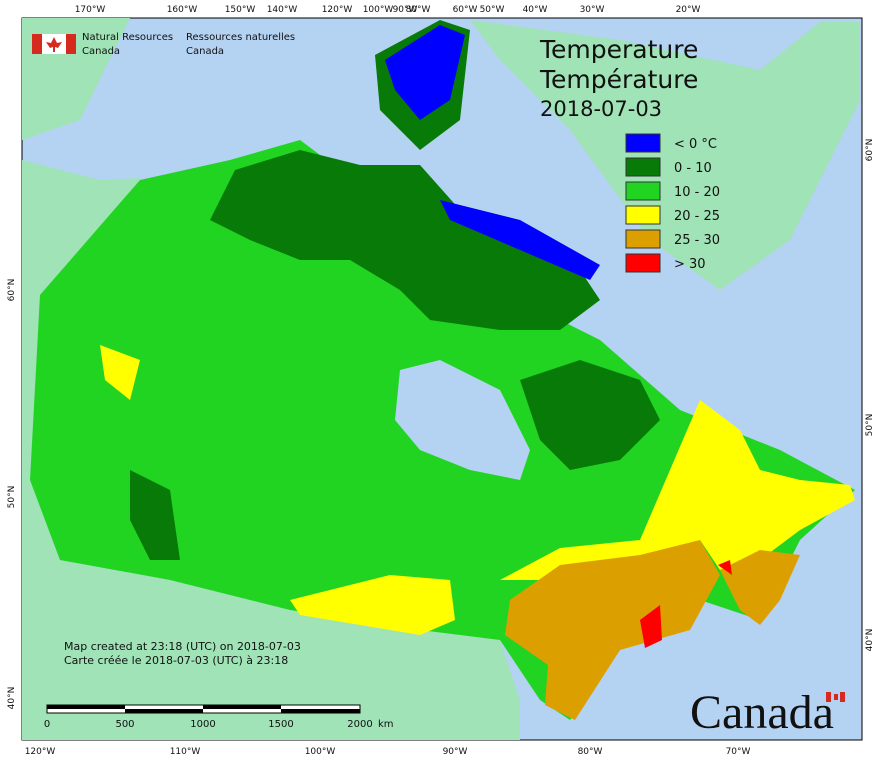 The height and width of the screenshot is (760, 880). I want to click on hottest, so click(651, 626).